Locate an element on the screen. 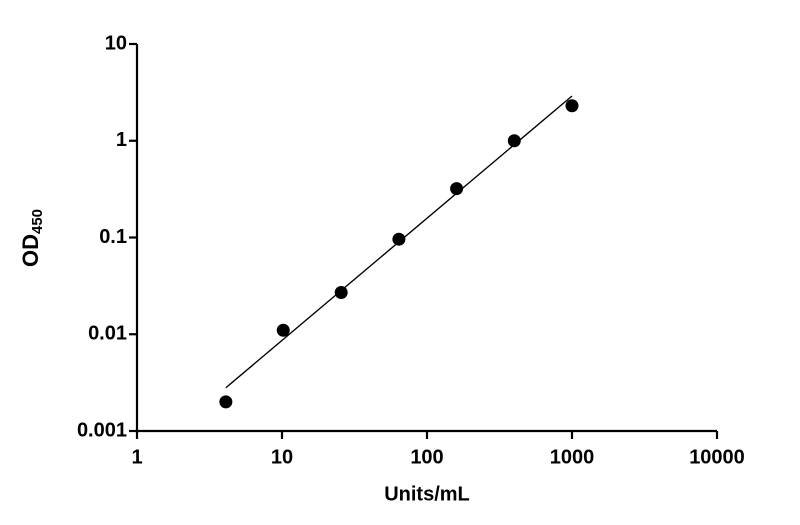 The image size is (800, 525). x-axis-title: Units/mL is located at coordinates (427, 494).